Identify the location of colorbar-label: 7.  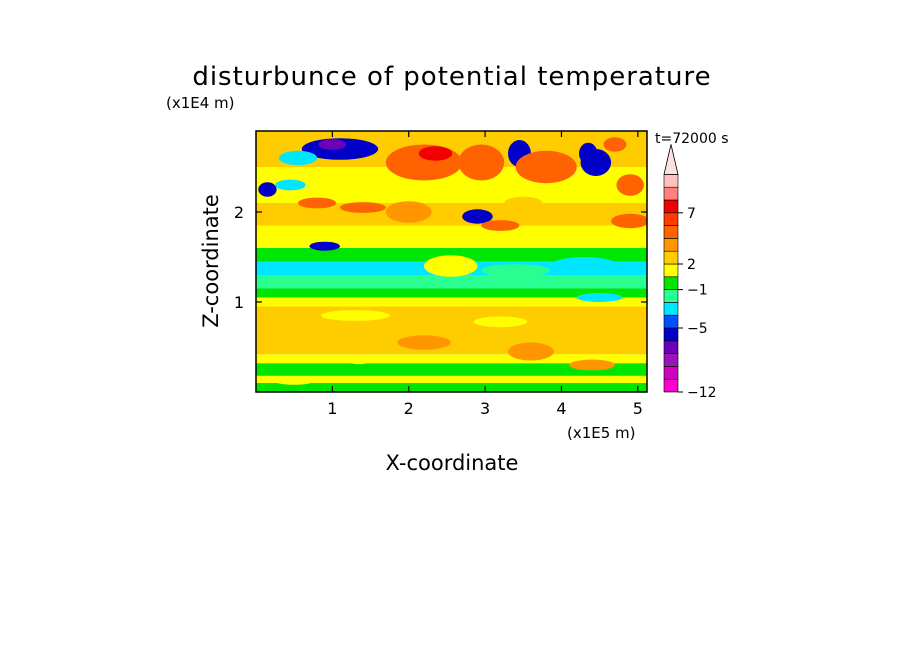
(691, 214).